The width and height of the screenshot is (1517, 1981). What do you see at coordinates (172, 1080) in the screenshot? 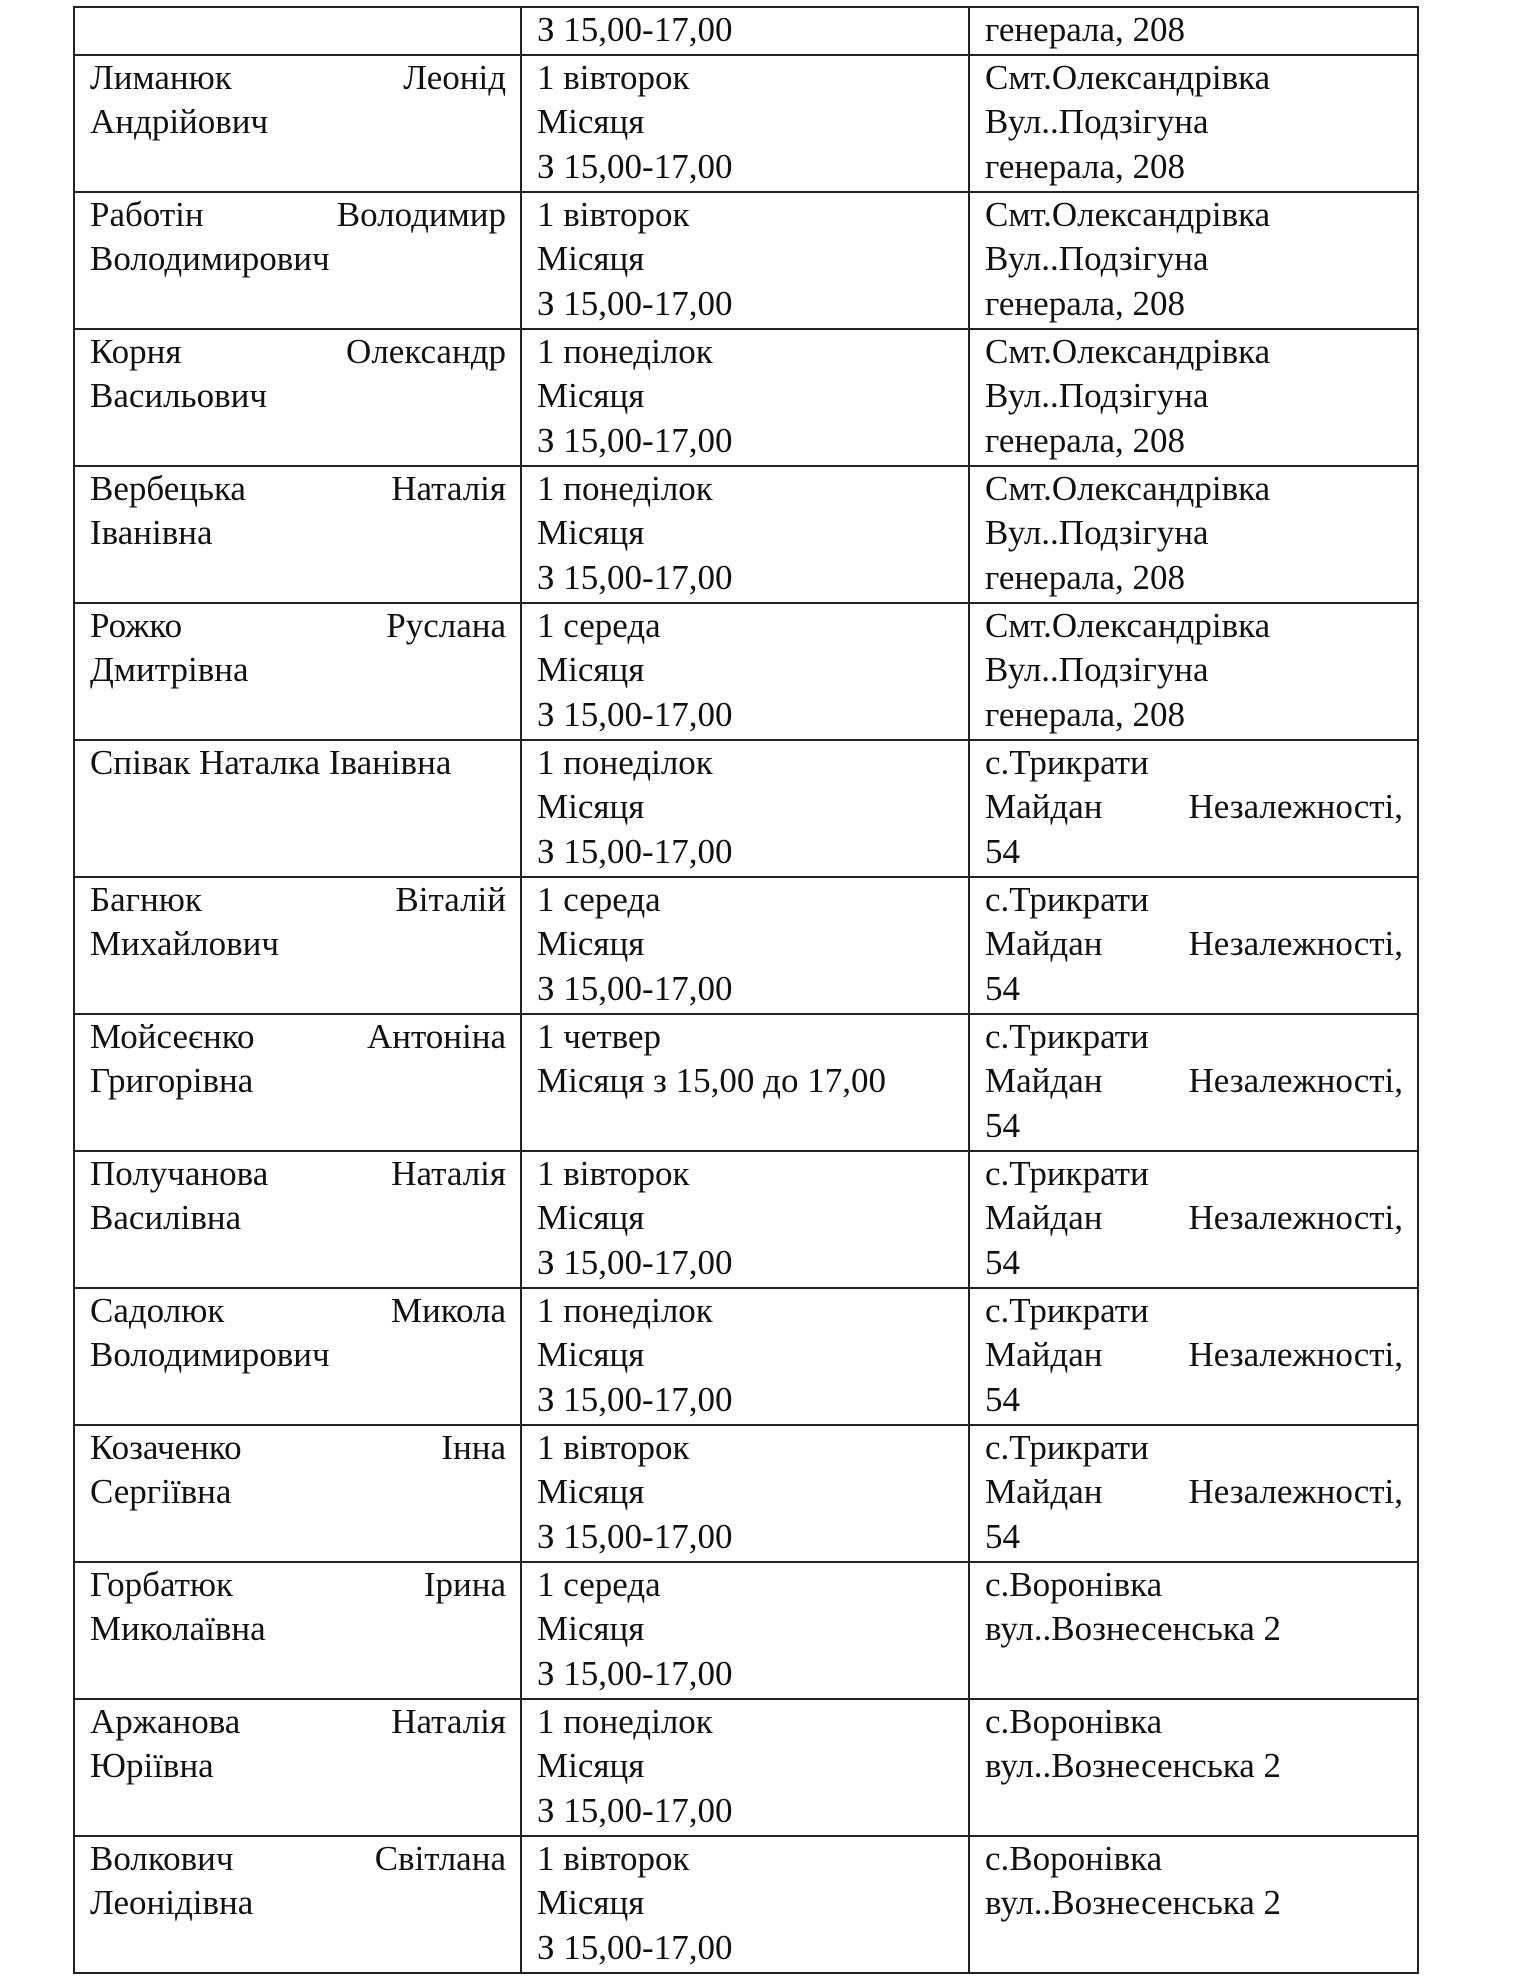
I see `name-line: Григорівна` at bounding box center [172, 1080].